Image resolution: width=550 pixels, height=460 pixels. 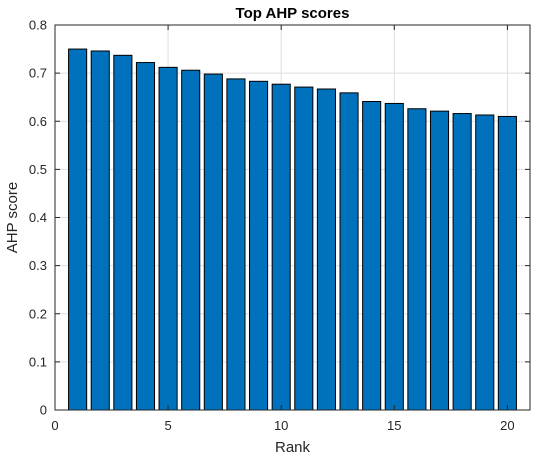 I want to click on y-axis-label: AHP score, so click(x=12, y=217).